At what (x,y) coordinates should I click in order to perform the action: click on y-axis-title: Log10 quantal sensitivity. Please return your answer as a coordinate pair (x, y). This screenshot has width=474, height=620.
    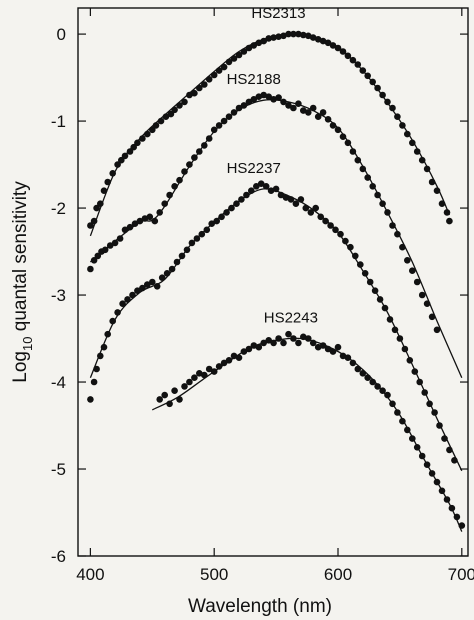
    Looking at the image, I should click on (22, 282).